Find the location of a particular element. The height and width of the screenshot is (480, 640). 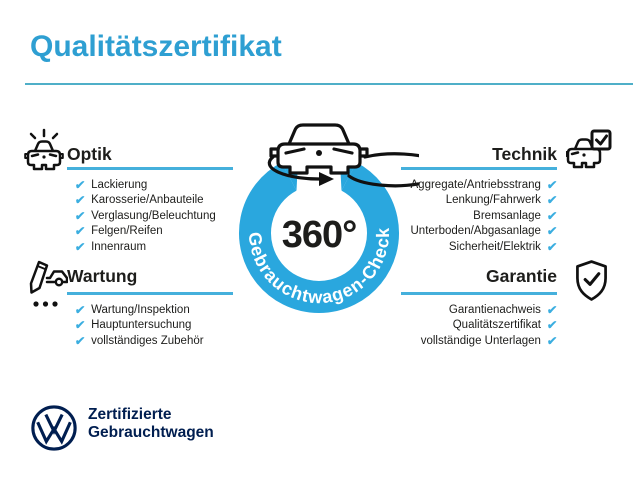

360-check-badge: Gebrauchtwagen-Check 360° is located at coordinates (329, 218).